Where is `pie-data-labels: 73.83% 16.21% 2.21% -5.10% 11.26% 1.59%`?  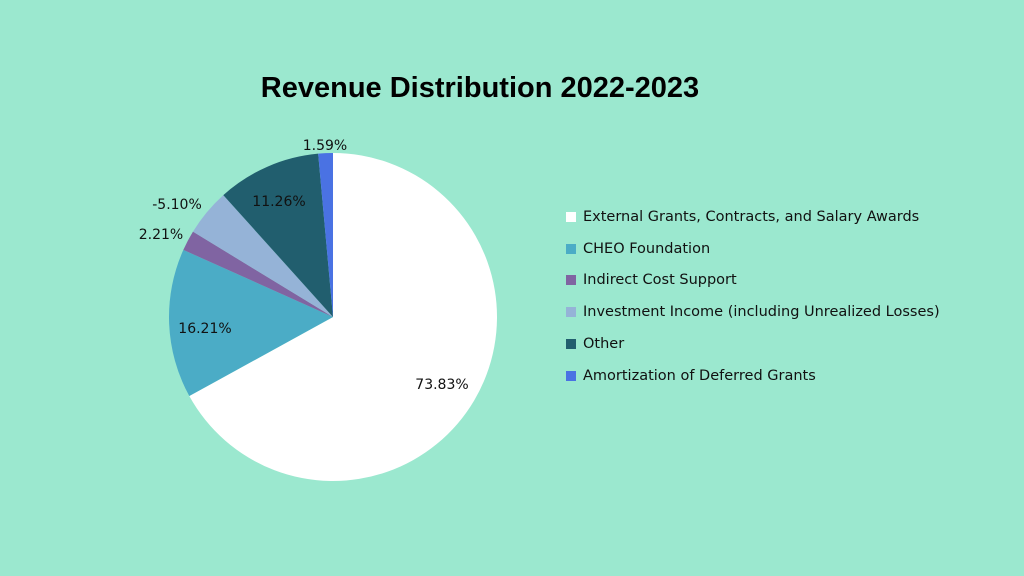
pie-data-labels: 73.83% 16.21% 2.21% -5.10% 11.26% 1.59% is located at coordinates (304, 265).